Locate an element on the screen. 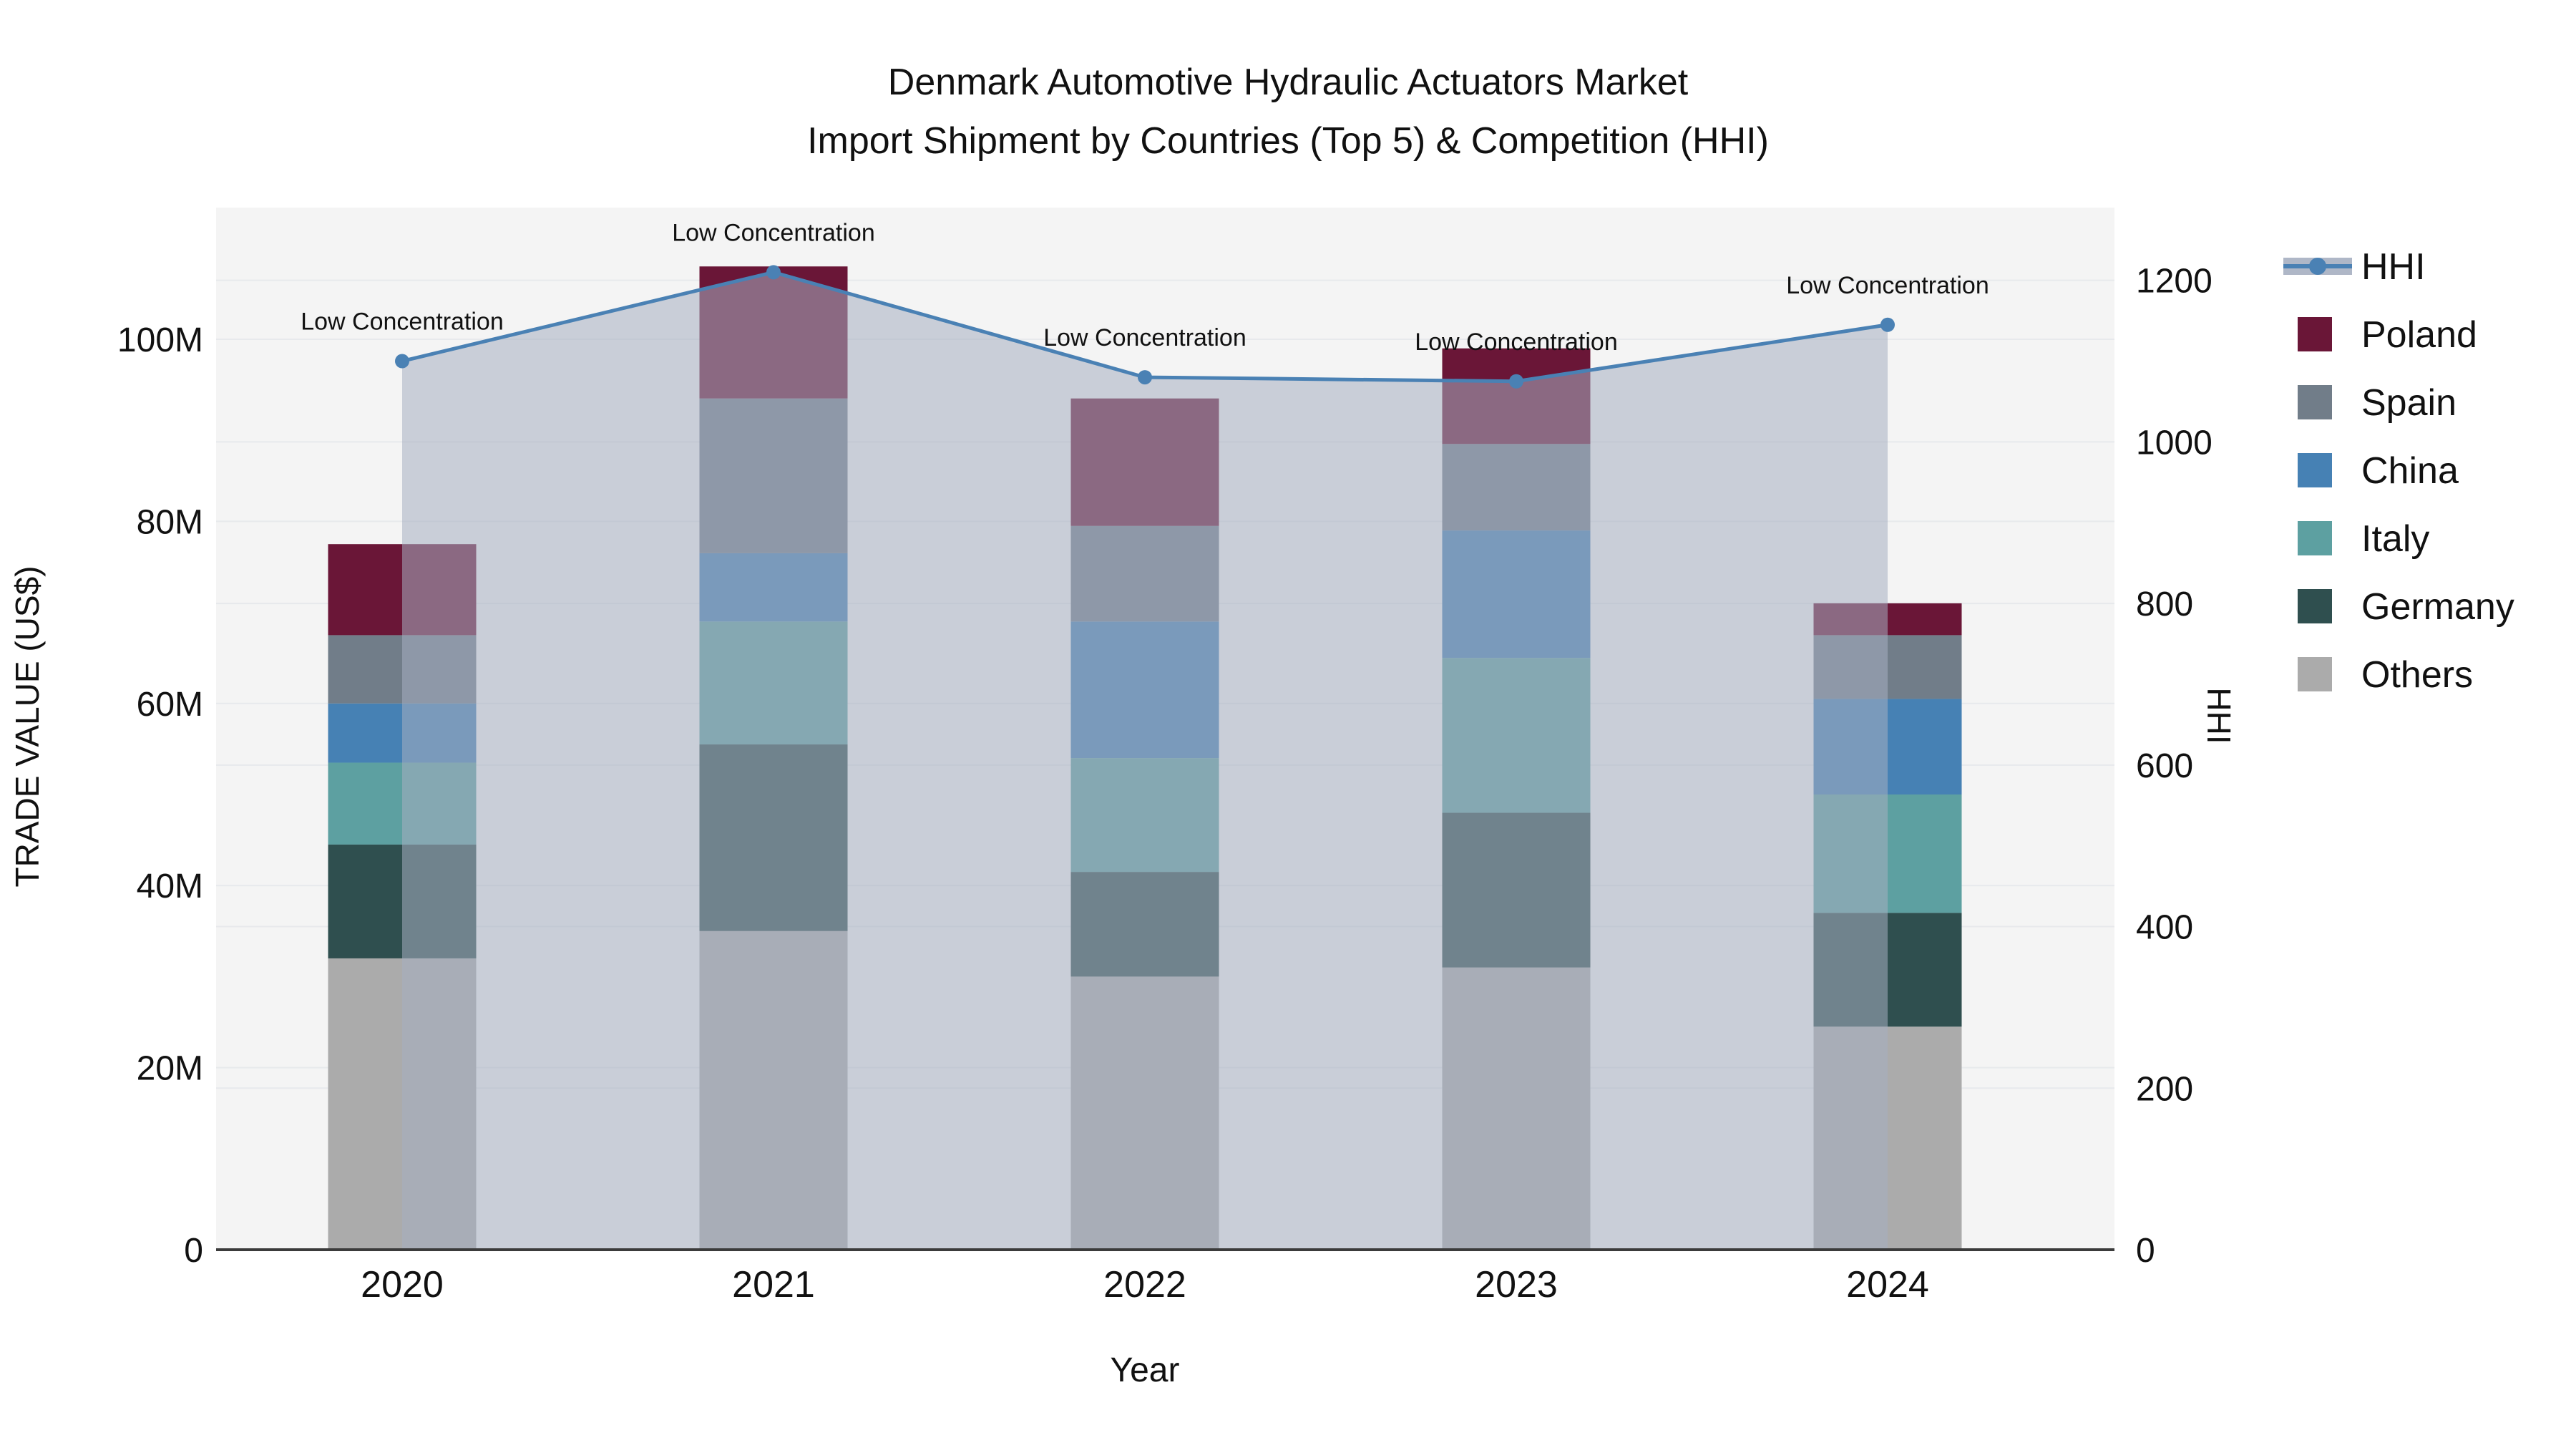 Image resolution: width=2576 pixels, height=1453 pixels. x-tick-2021: 2021 is located at coordinates (773, 1285).